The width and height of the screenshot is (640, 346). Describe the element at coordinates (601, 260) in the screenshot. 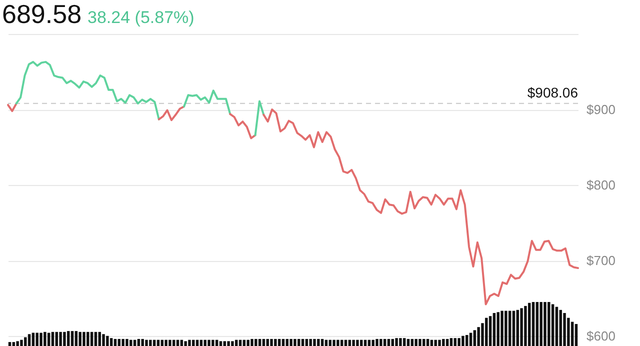

I see `y-tick-label: $700` at that location.